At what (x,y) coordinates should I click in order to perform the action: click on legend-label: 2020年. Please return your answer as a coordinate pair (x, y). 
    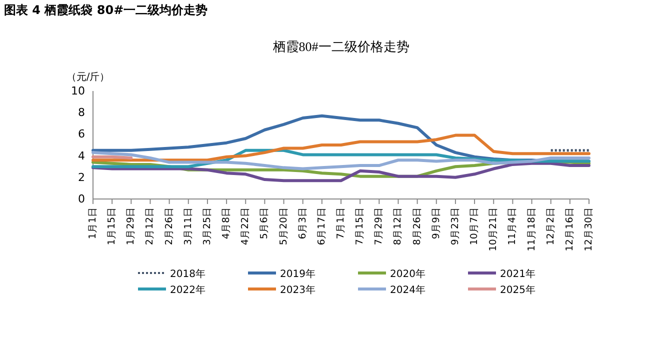
    Looking at the image, I should click on (408, 274).